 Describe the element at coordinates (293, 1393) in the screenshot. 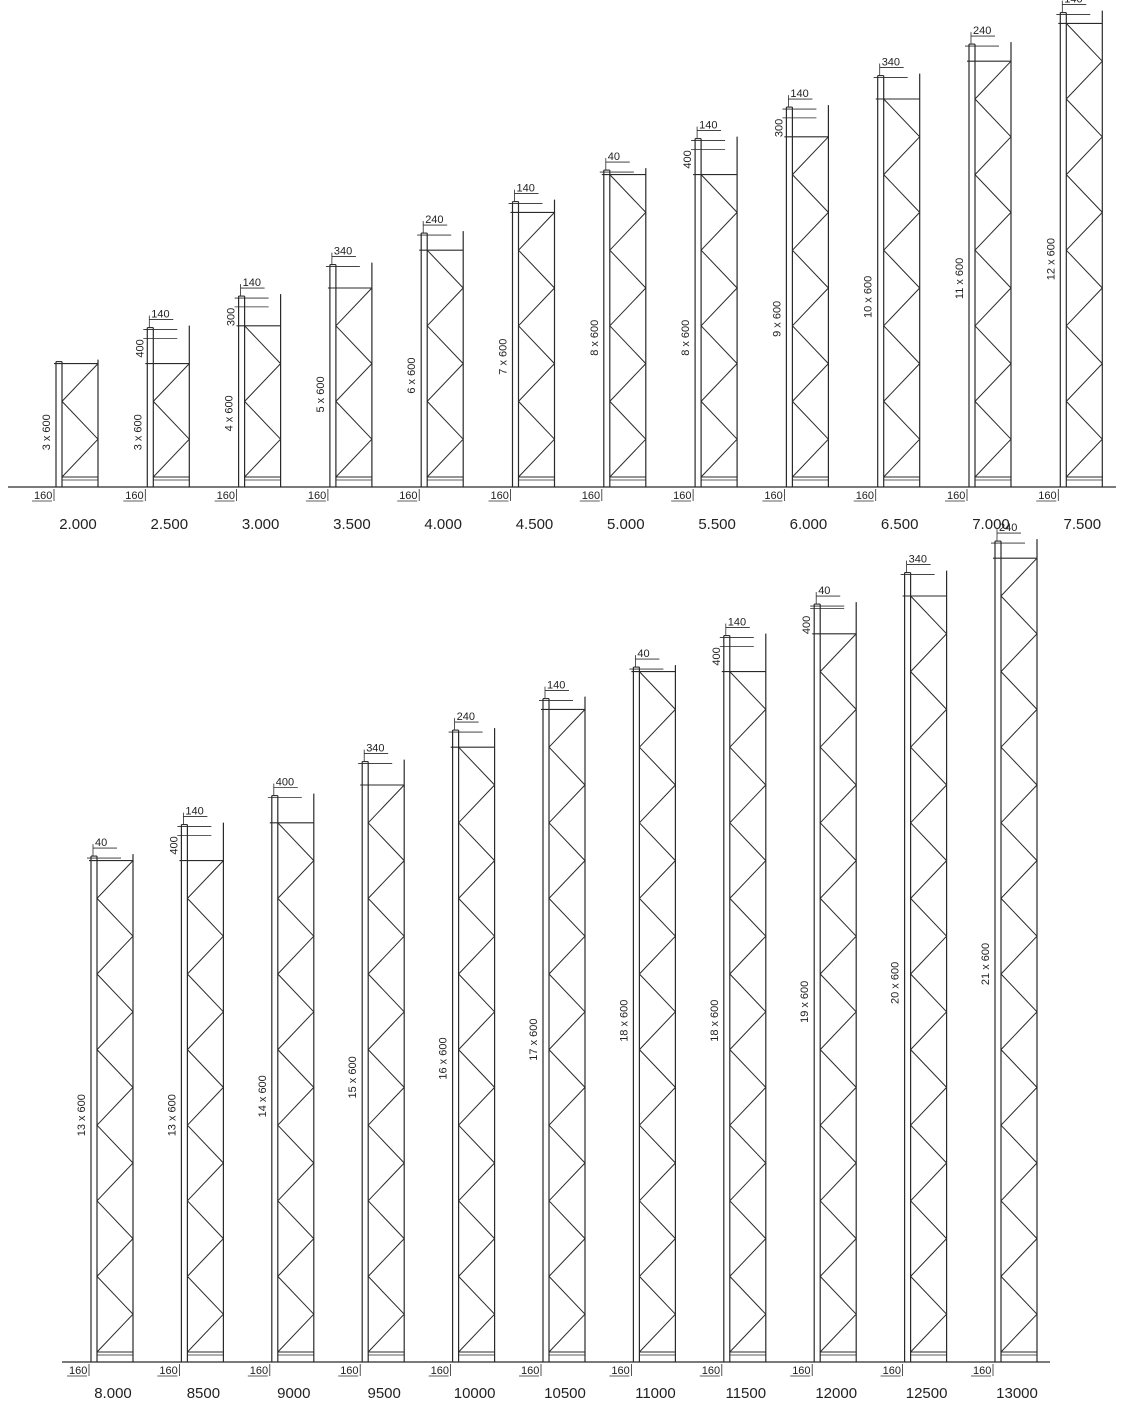

I see `frame-height-label: 9000` at that location.